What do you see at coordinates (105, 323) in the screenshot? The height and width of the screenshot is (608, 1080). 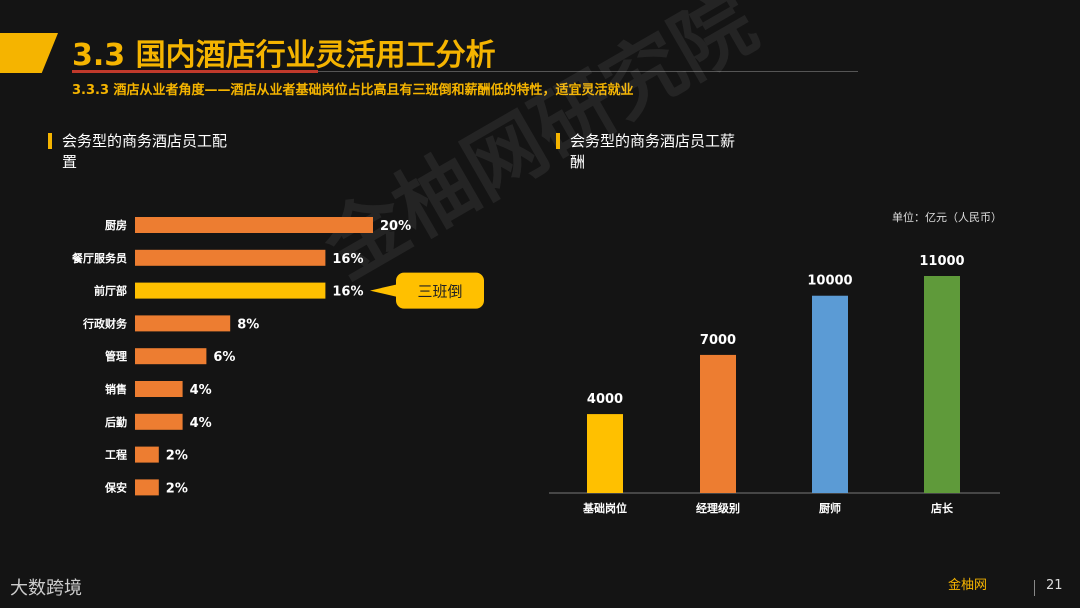 I see `category-label: 行政财务` at bounding box center [105, 323].